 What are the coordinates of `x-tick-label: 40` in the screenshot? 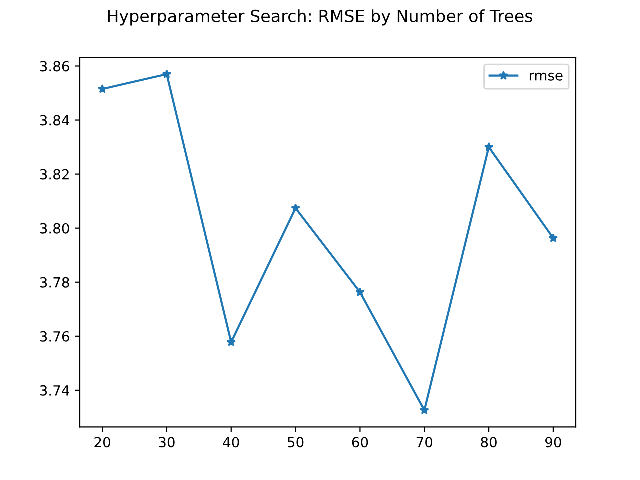 It's located at (231, 442).